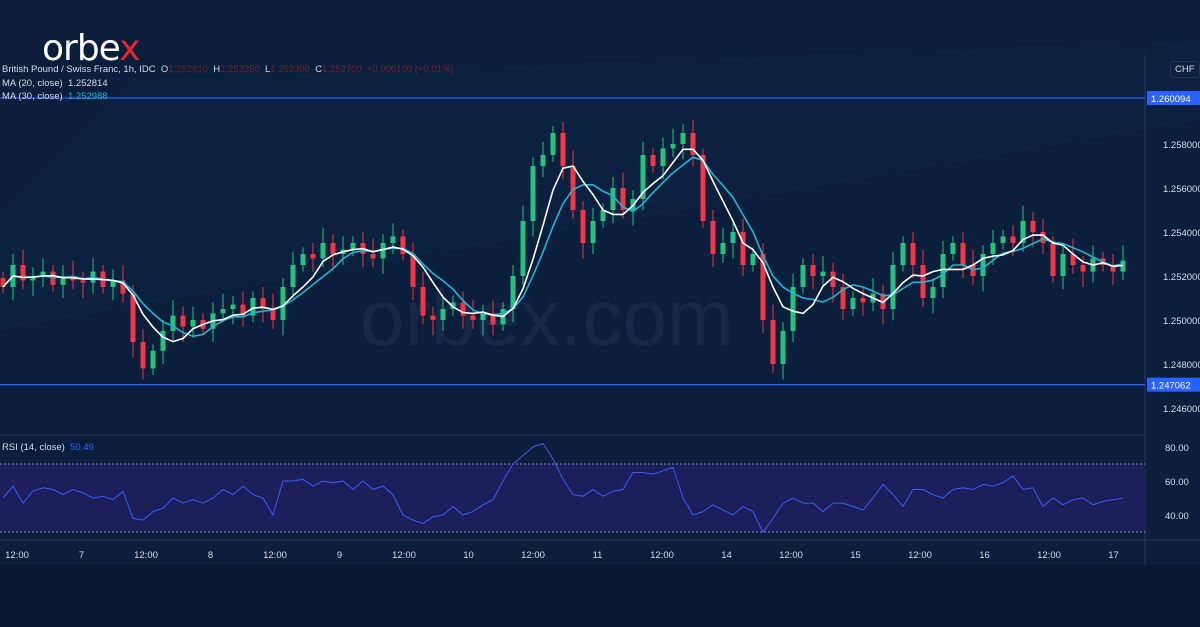 The width and height of the screenshot is (1200, 627). What do you see at coordinates (546, 317) in the screenshot?
I see `watermark: orbex.com` at bounding box center [546, 317].